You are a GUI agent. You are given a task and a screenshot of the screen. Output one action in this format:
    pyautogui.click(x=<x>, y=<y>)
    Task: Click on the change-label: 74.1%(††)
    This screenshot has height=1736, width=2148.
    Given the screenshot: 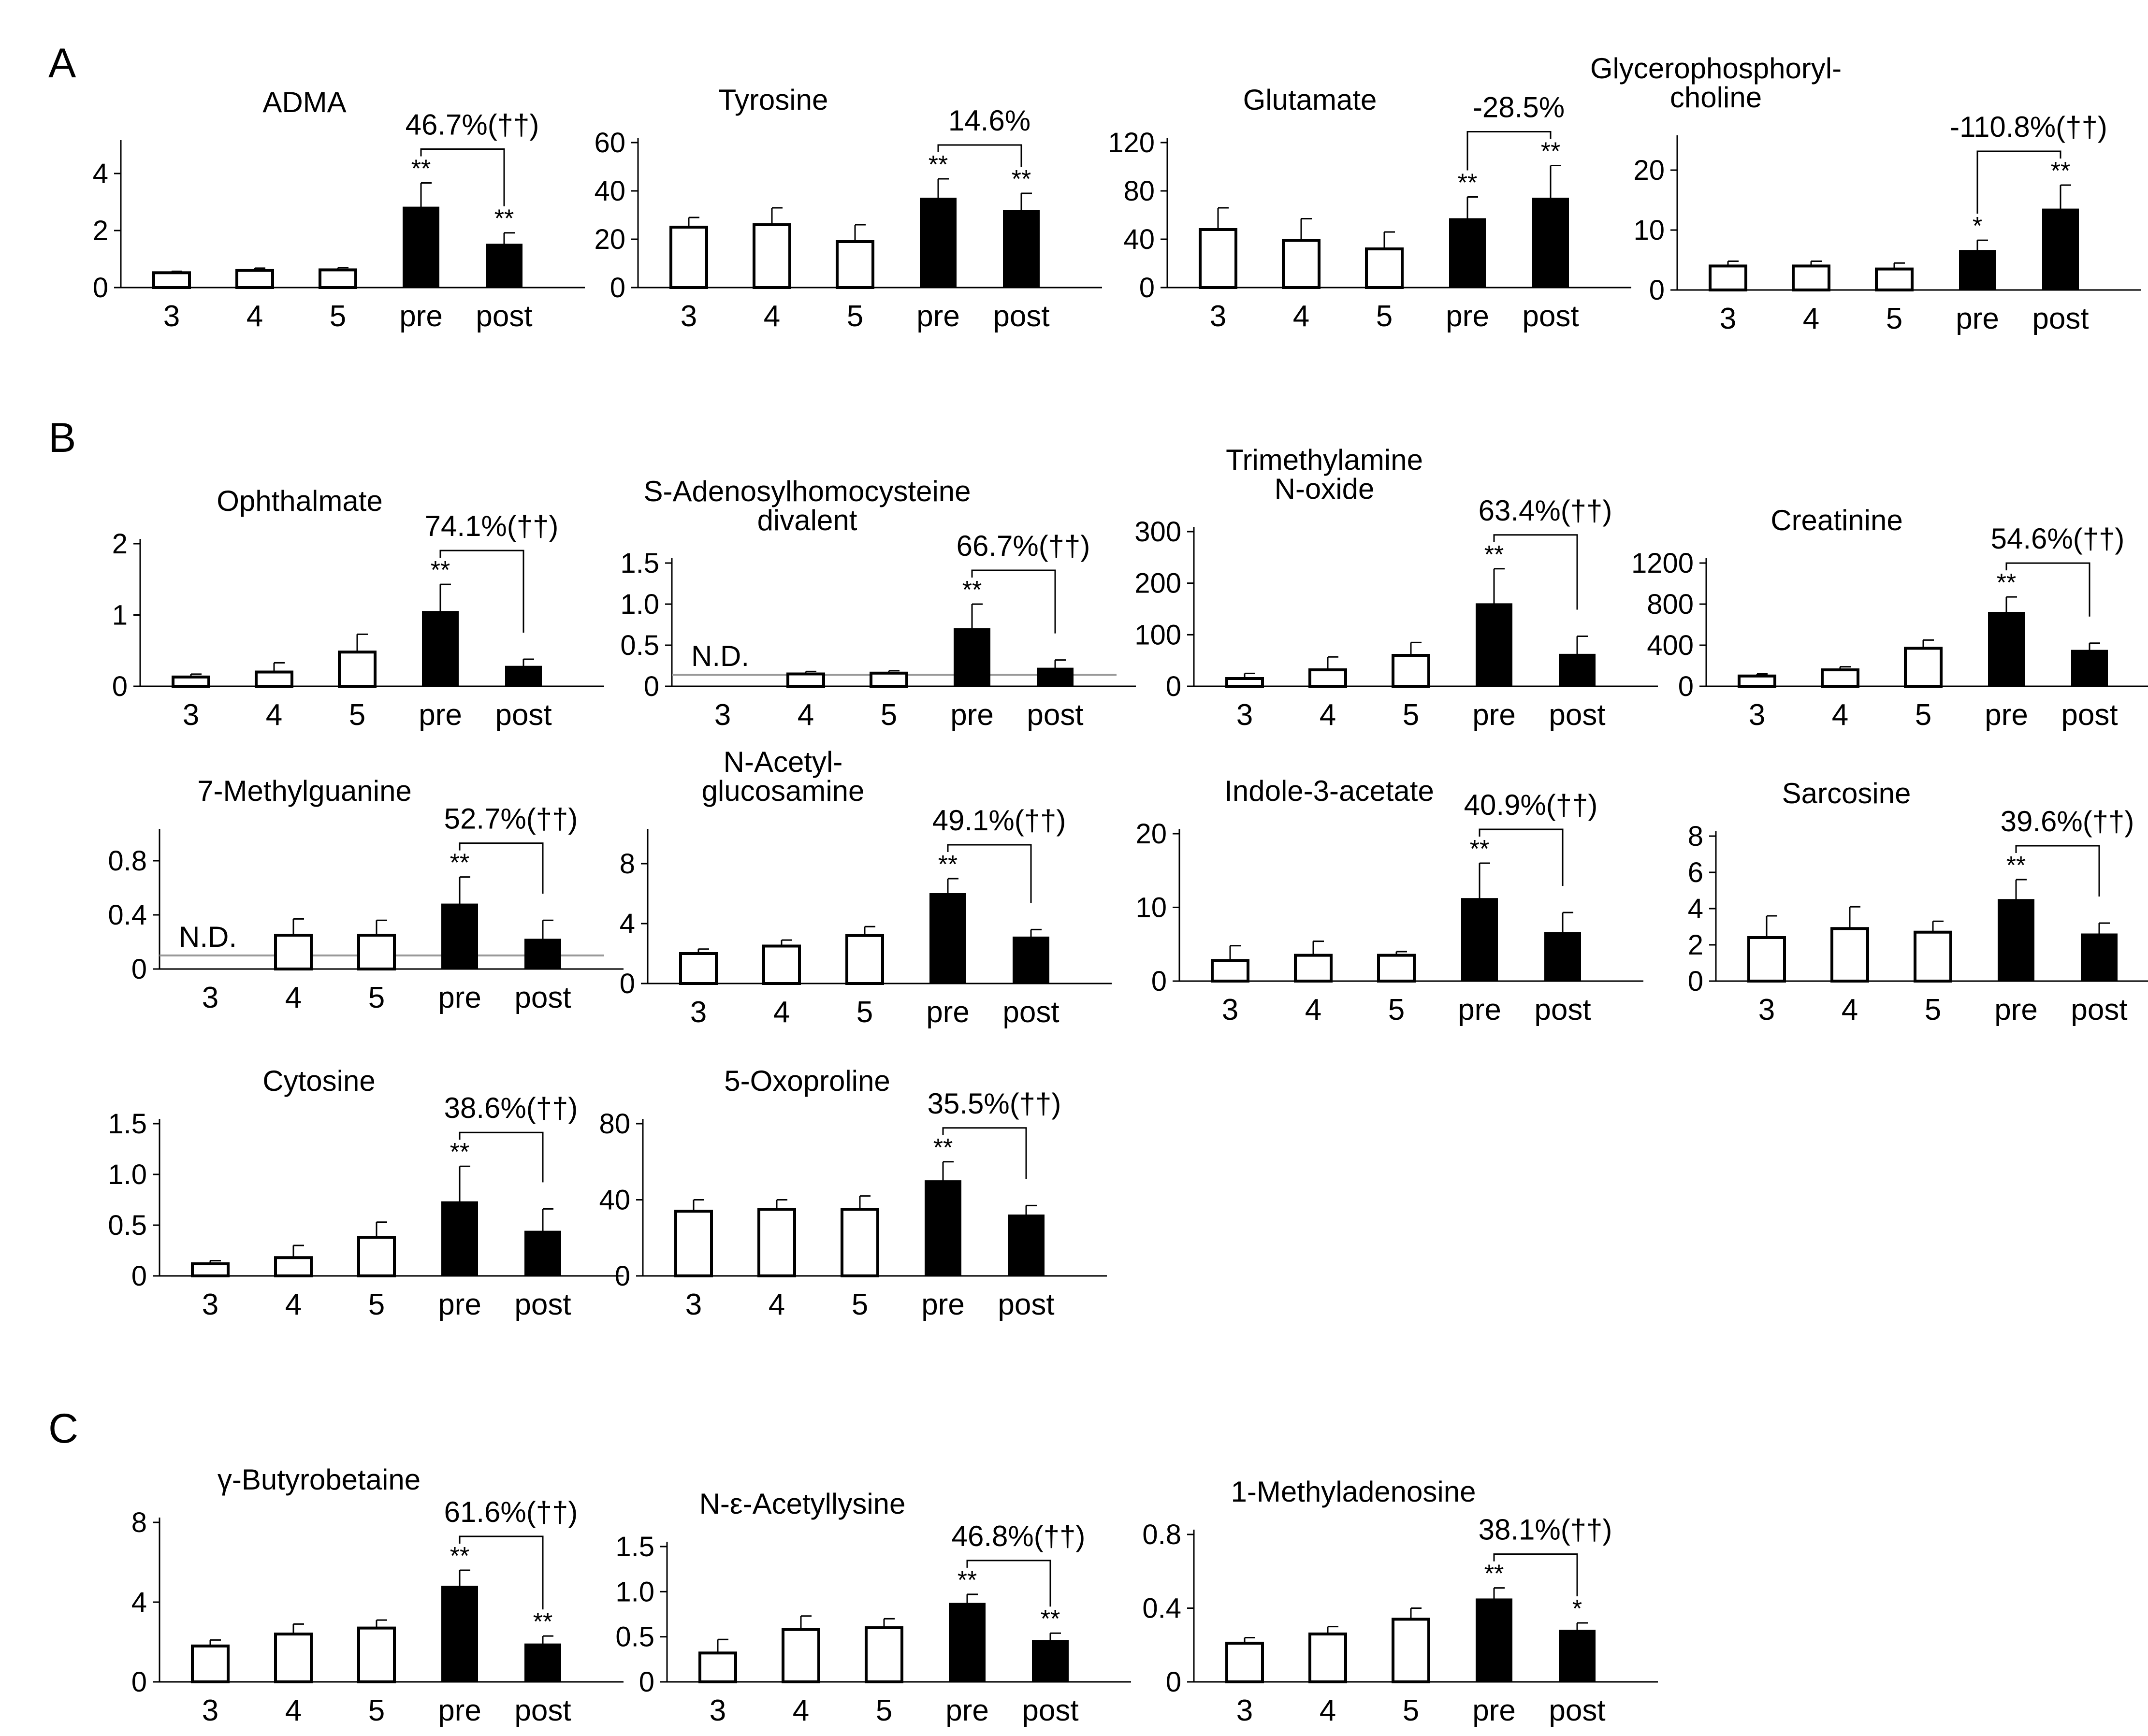 What is the action you would take?
    pyautogui.click(x=492, y=526)
    